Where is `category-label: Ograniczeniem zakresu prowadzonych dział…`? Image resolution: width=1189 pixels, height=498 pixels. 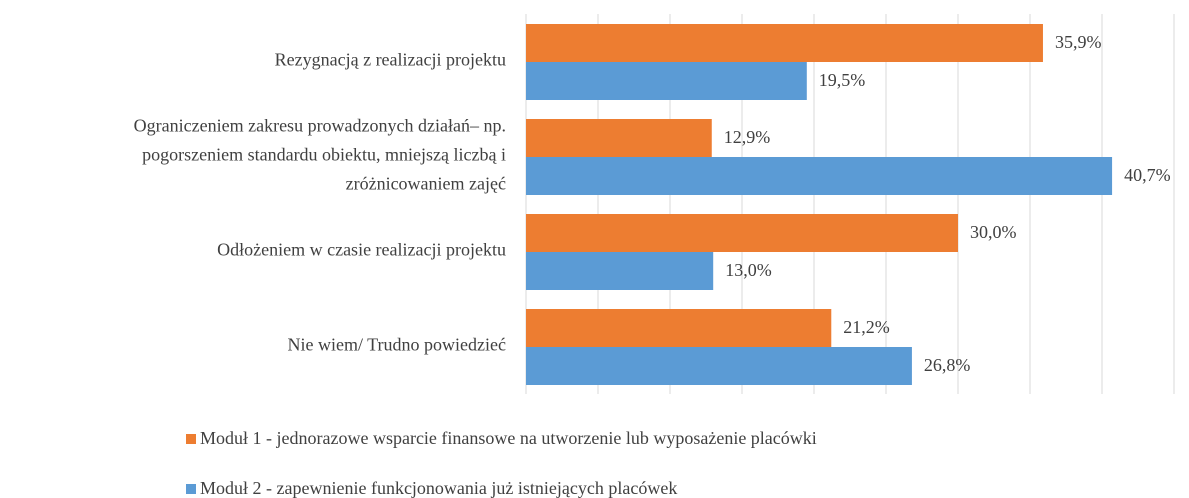
category-label: Ograniczeniem zakresu prowadzonych dział… is located at coordinates (320, 155).